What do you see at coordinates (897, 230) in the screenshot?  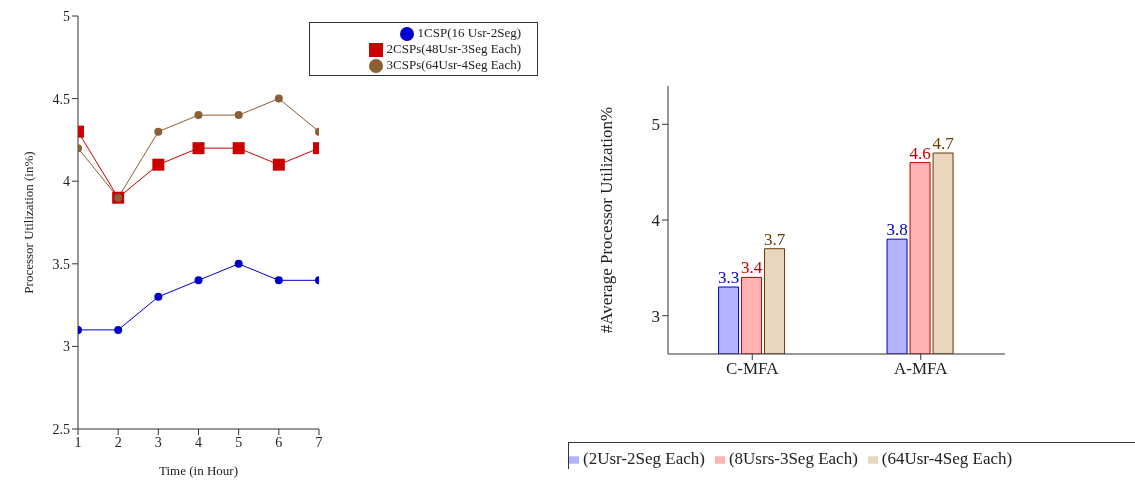 I see `data-label: 3.8` at bounding box center [897, 230].